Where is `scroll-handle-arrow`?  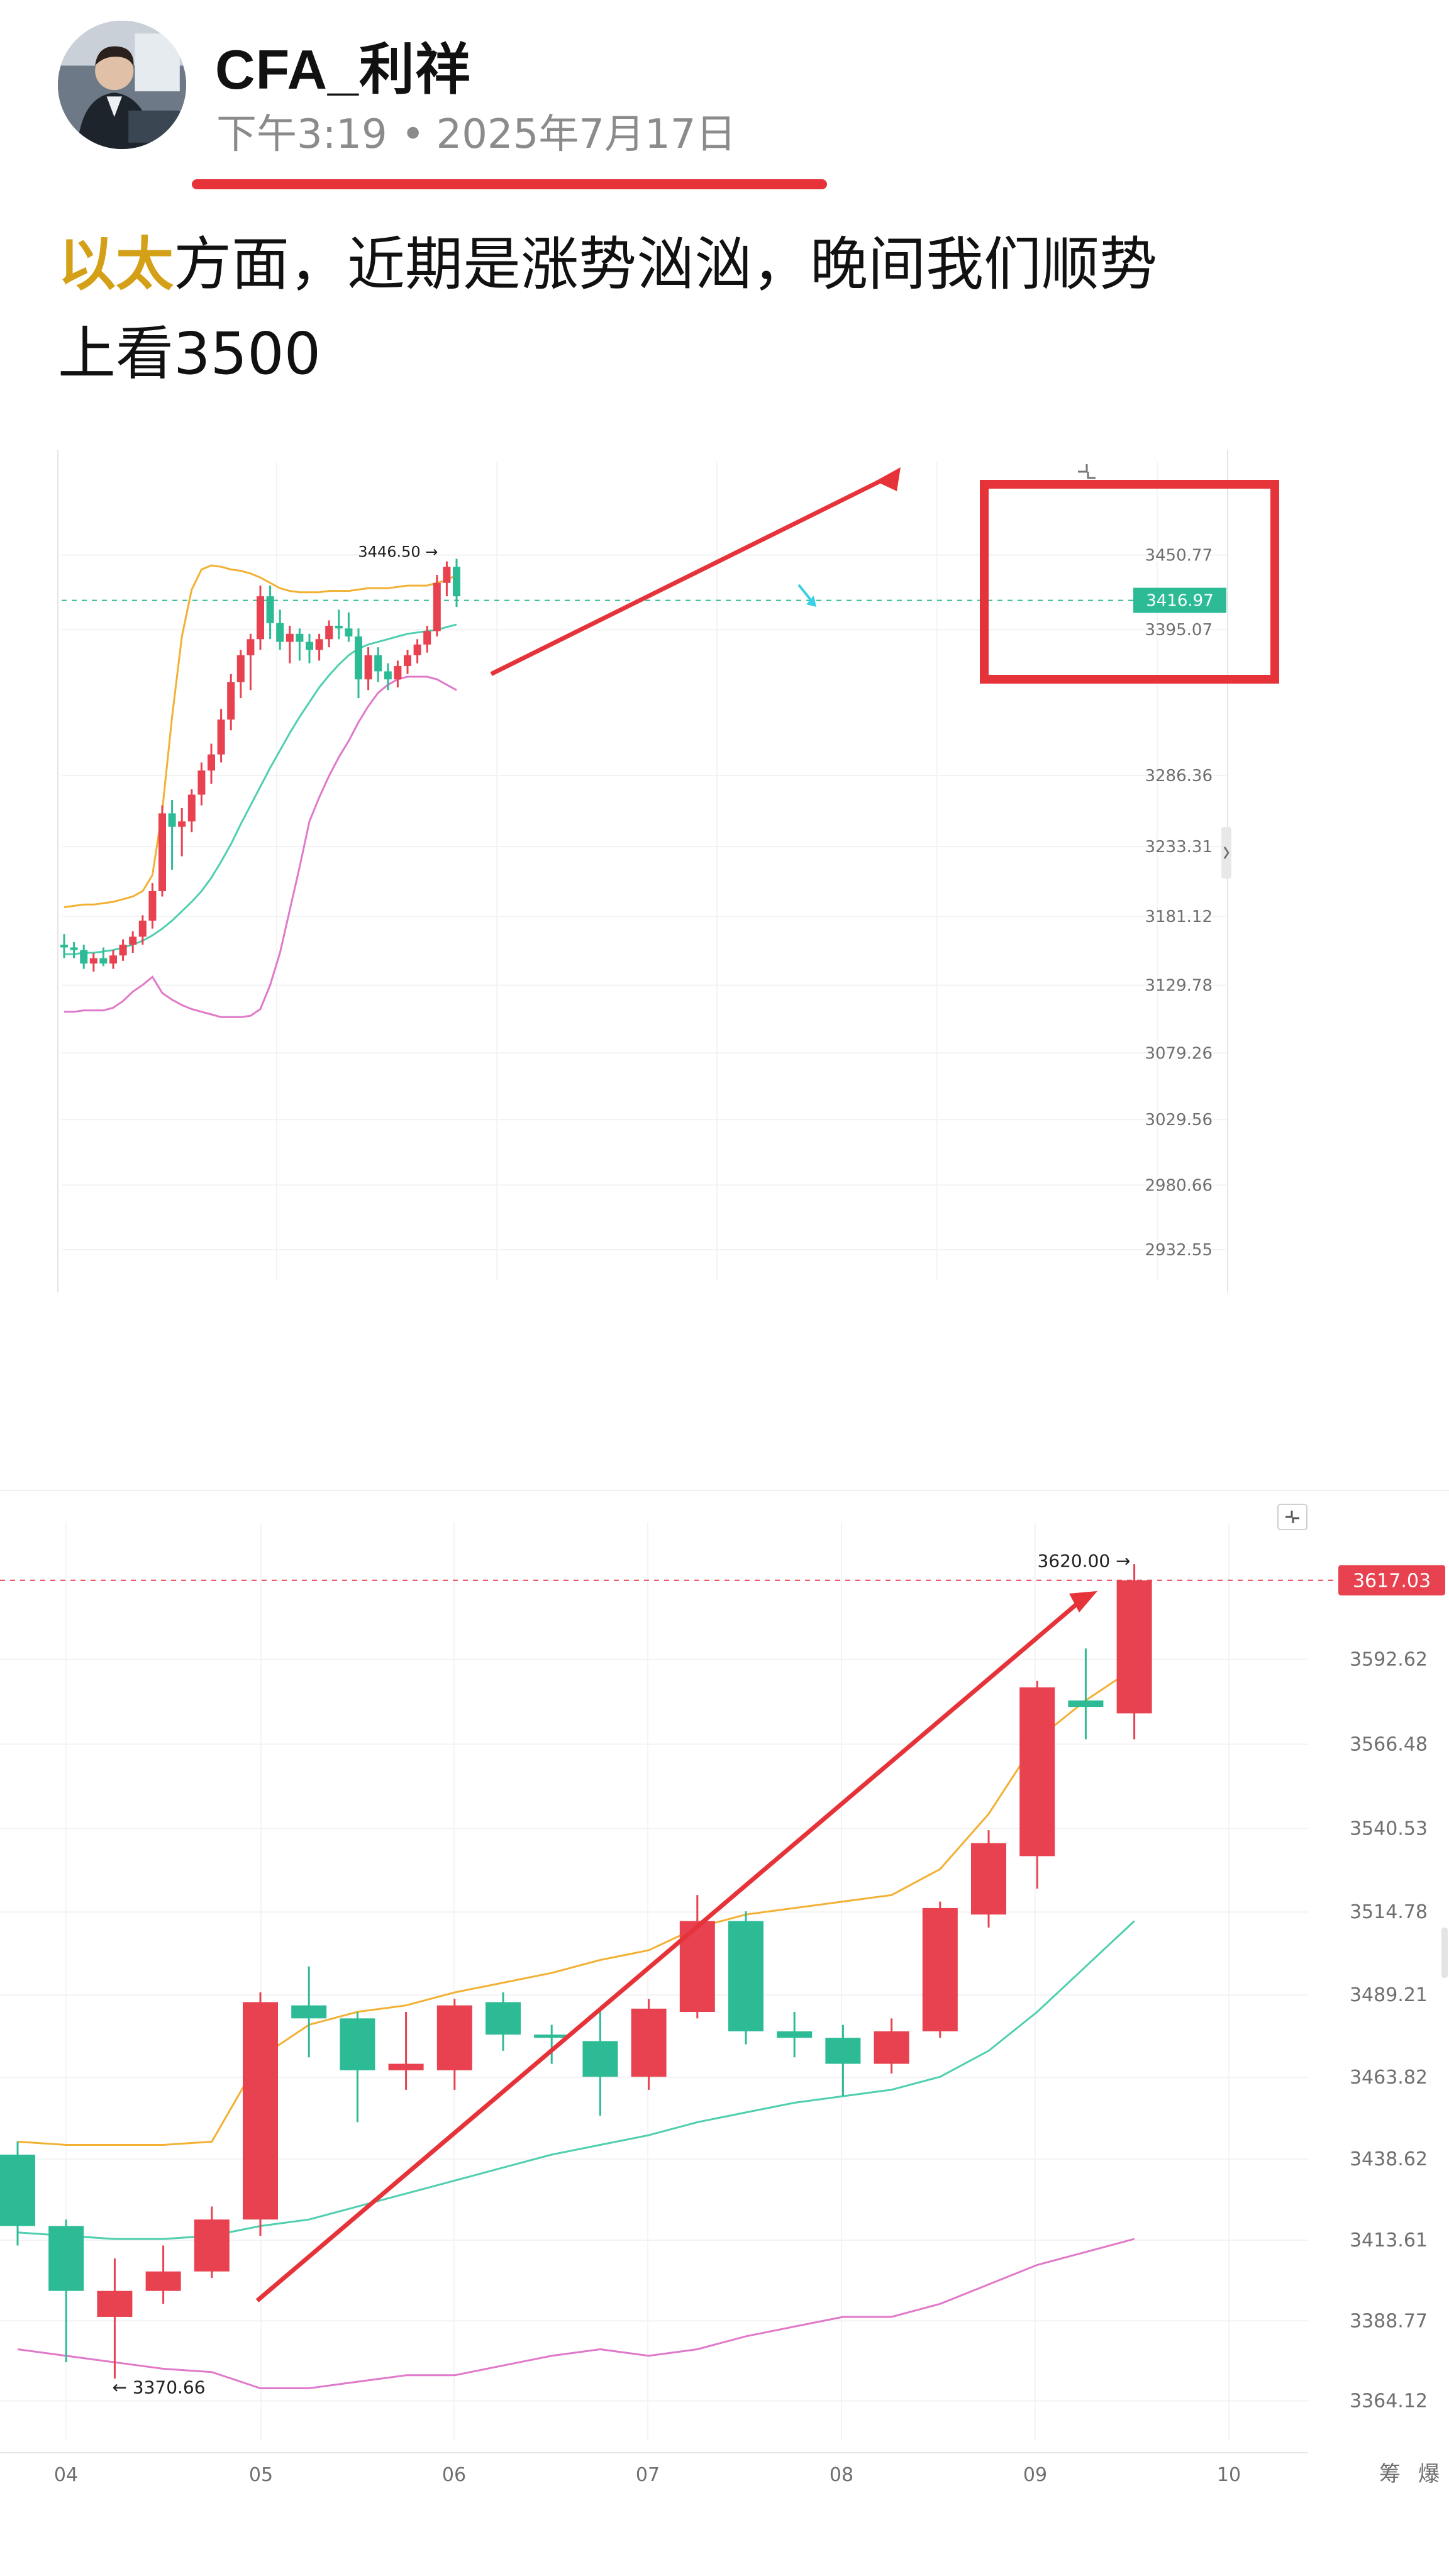
scroll-handle-arrow is located at coordinates (1226, 853).